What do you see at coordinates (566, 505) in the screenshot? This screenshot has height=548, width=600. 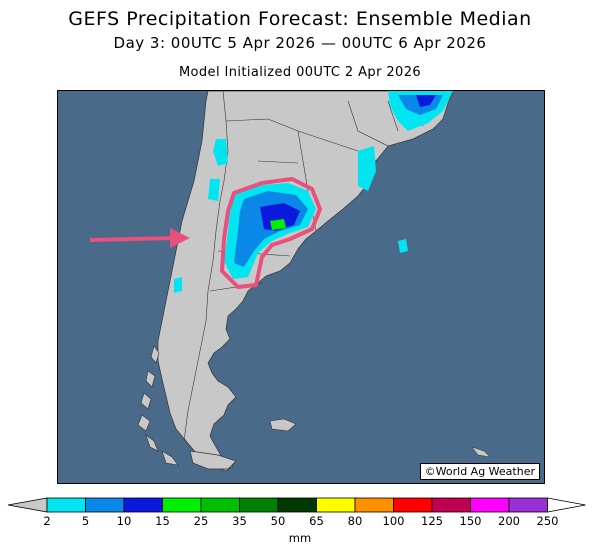 I see `colorbar-max-arrow` at bounding box center [566, 505].